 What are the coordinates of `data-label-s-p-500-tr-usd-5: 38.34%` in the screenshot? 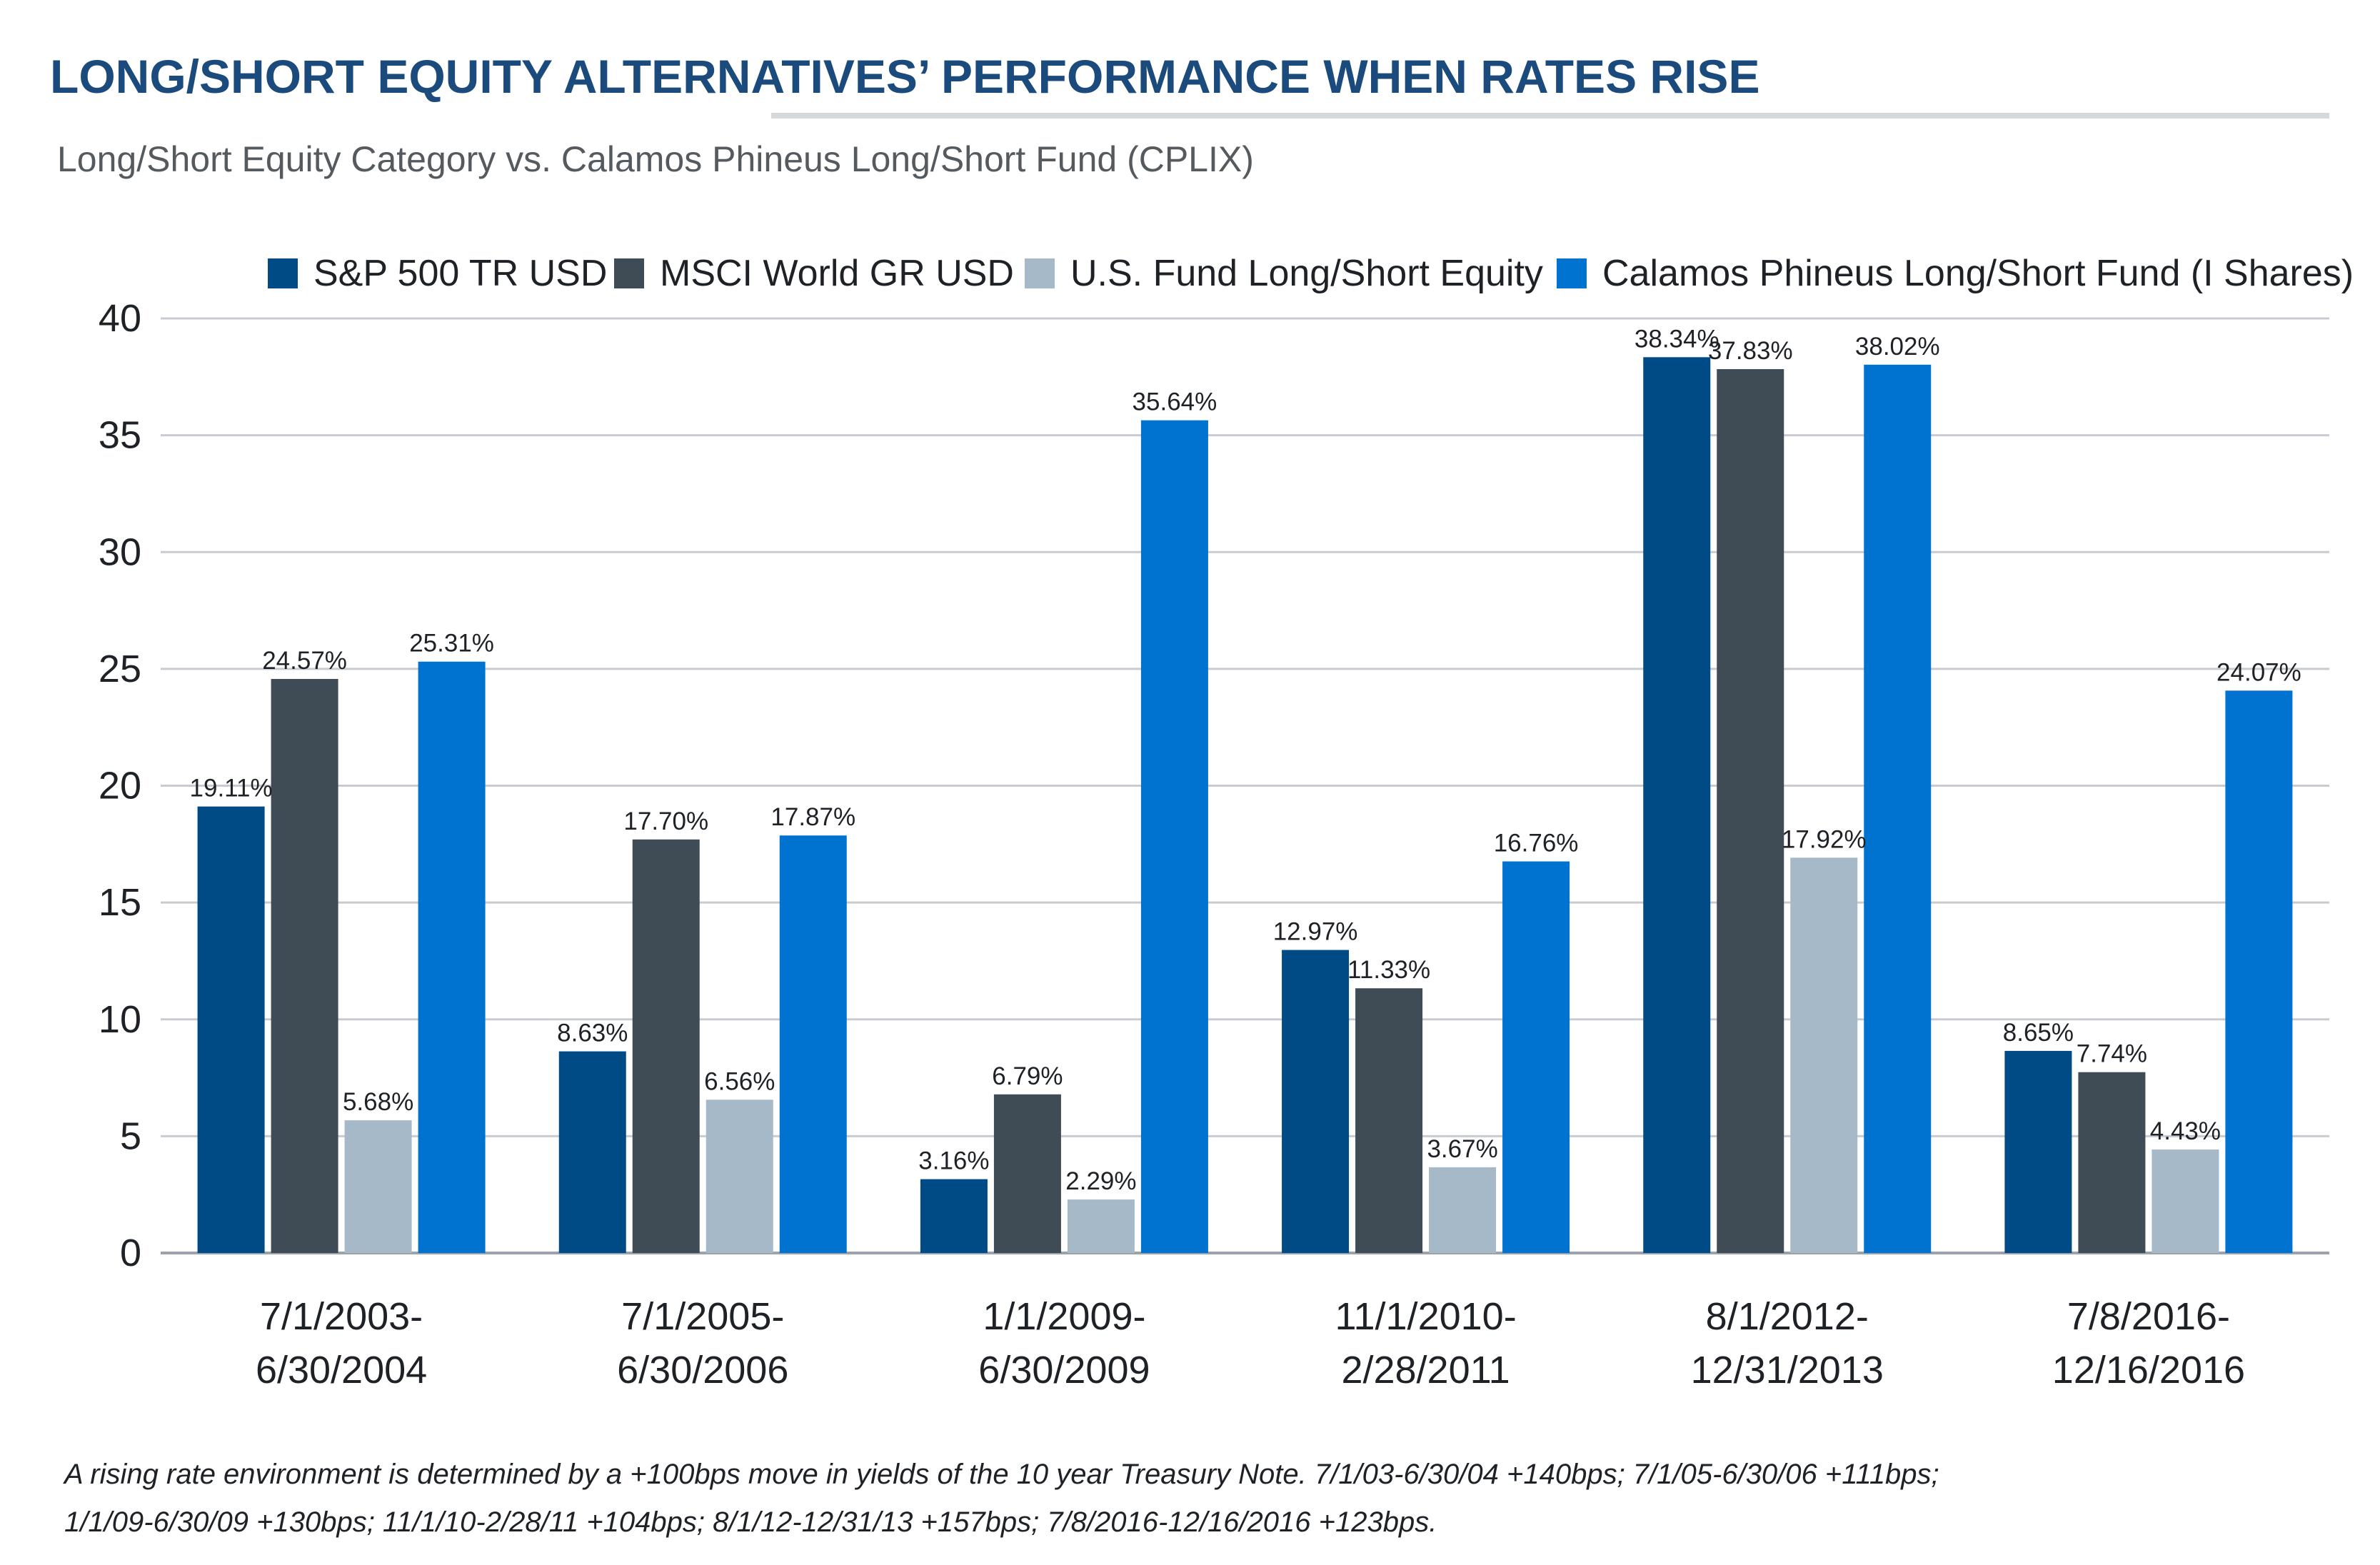 It's located at (1677, 339).